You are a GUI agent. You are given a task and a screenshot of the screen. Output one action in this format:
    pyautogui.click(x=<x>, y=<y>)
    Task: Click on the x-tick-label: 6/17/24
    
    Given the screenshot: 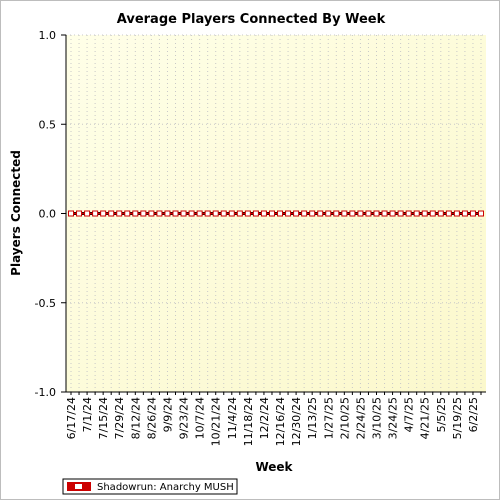 What is the action you would take?
    pyautogui.click(x=71, y=418)
    